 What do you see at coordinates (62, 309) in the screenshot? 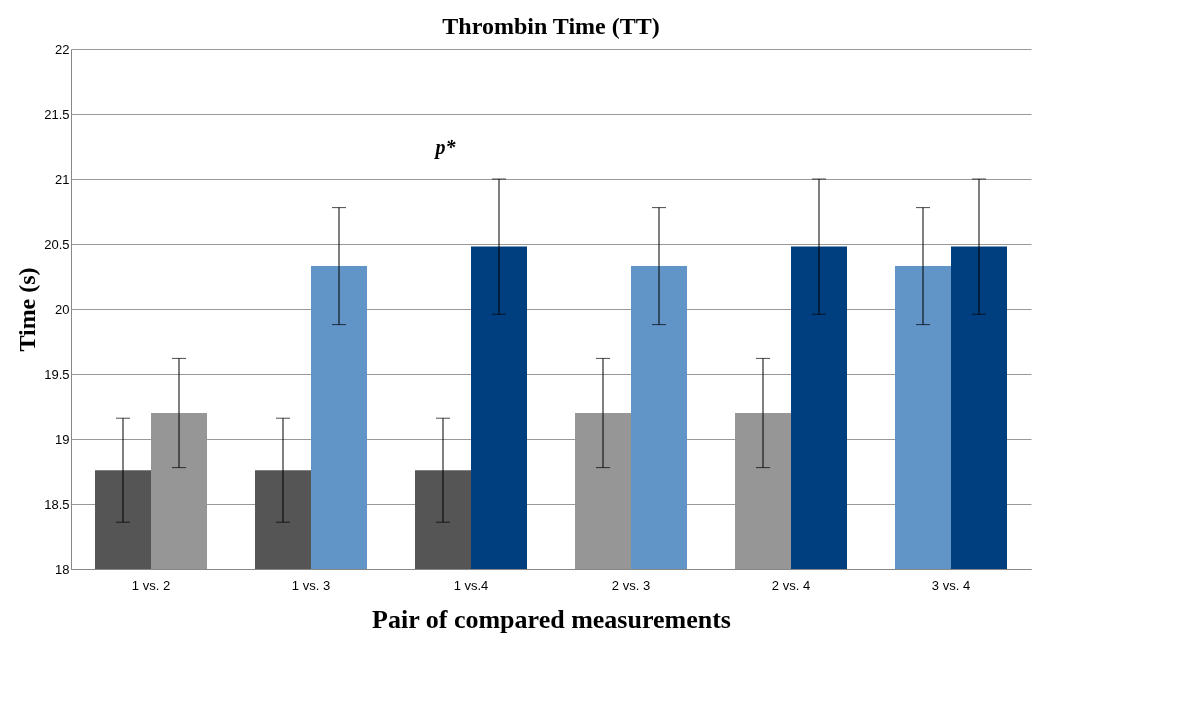
I see `y-tick-label: 20` at bounding box center [62, 309].